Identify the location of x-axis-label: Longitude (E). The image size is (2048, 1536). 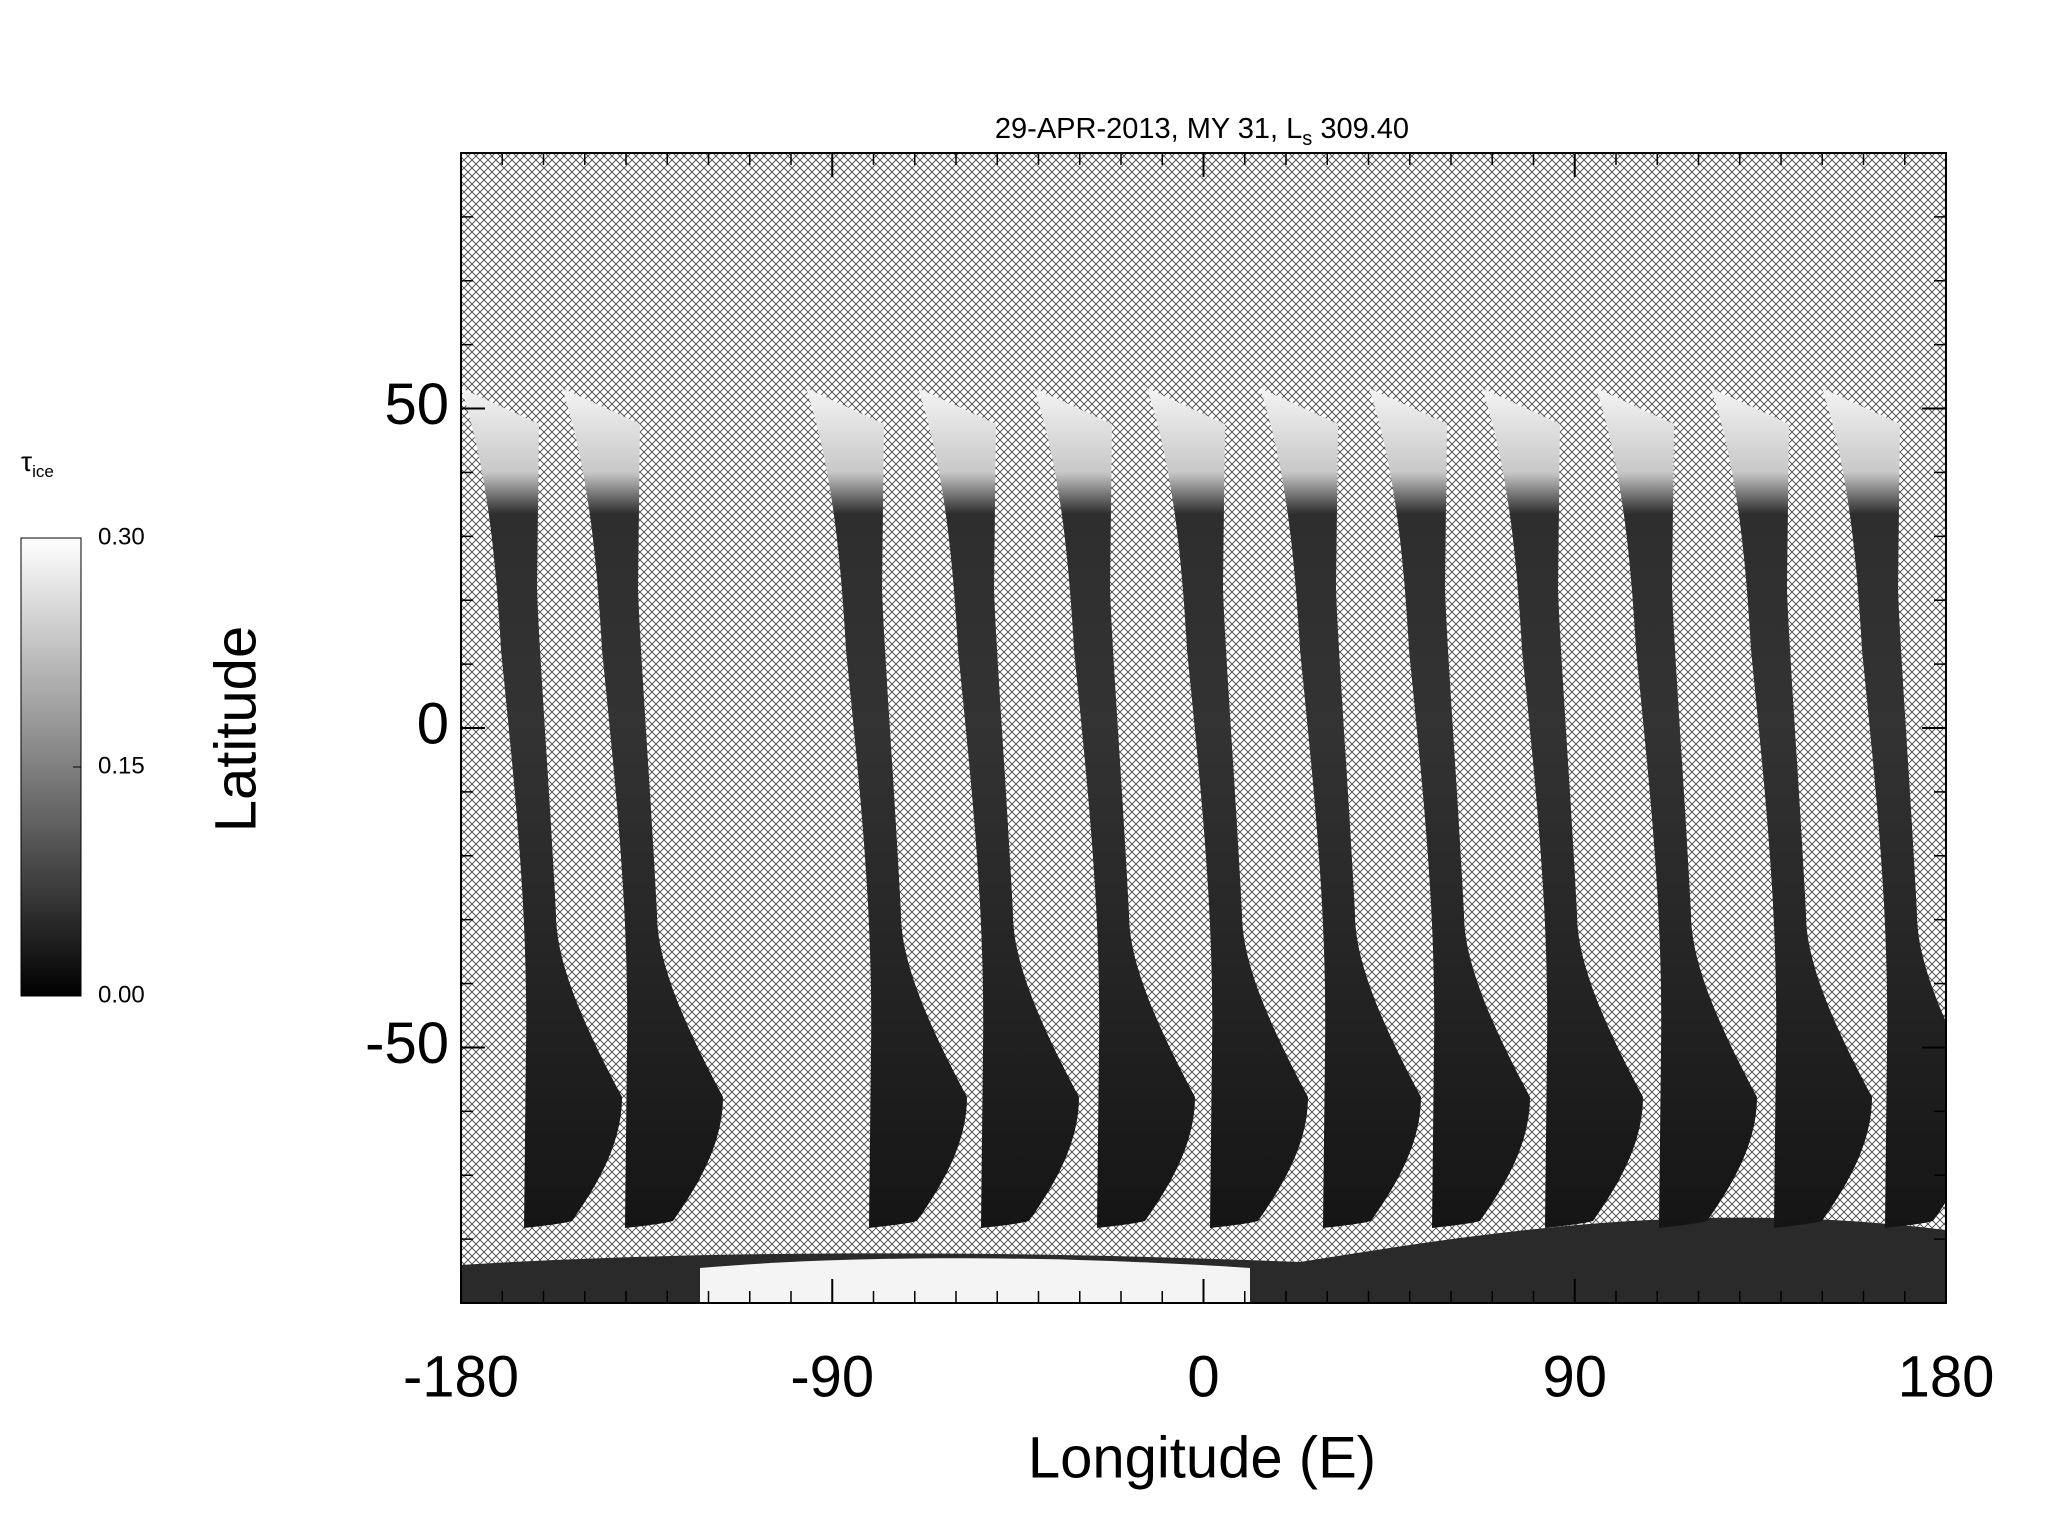
(1202, 1457).